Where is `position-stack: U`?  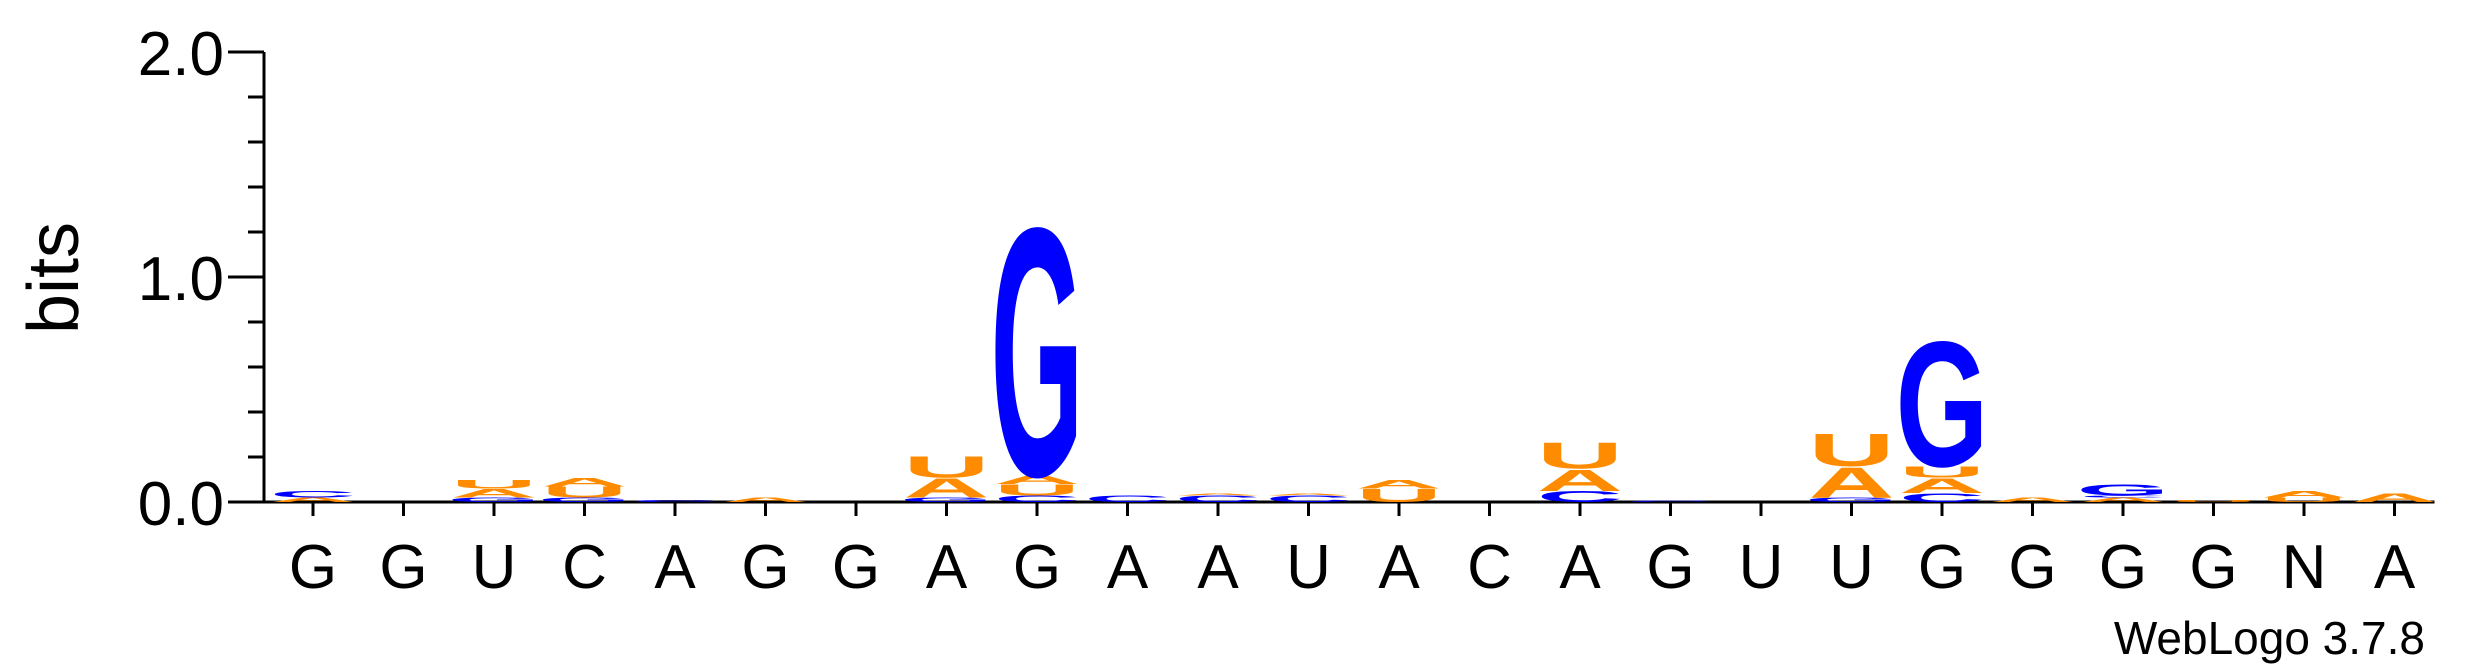 position-stack: U is located at coordinates (2213, 500).